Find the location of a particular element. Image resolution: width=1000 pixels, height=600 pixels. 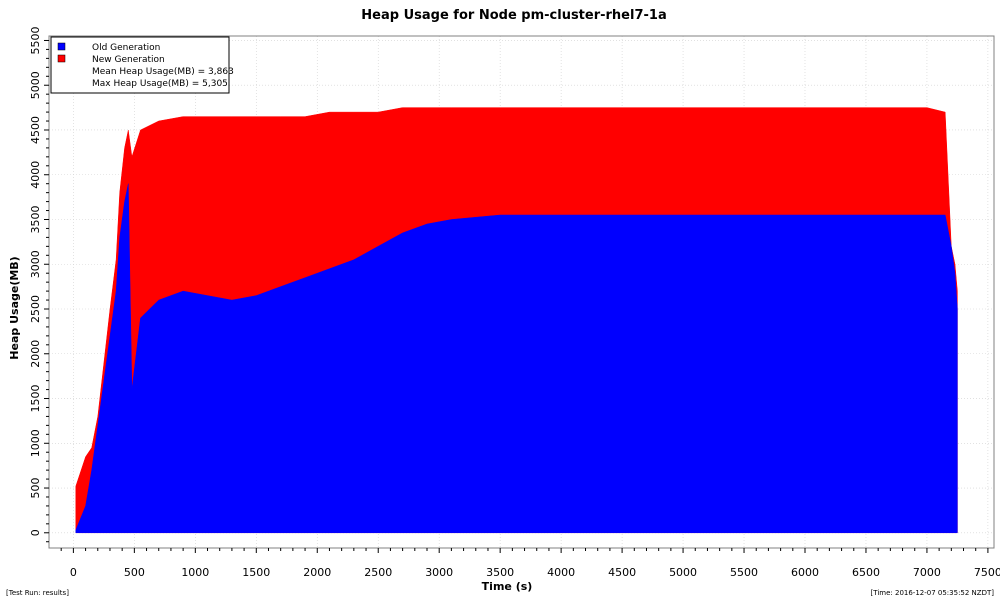

x-tick-label: 3000 is located at coordinates (439, 572).